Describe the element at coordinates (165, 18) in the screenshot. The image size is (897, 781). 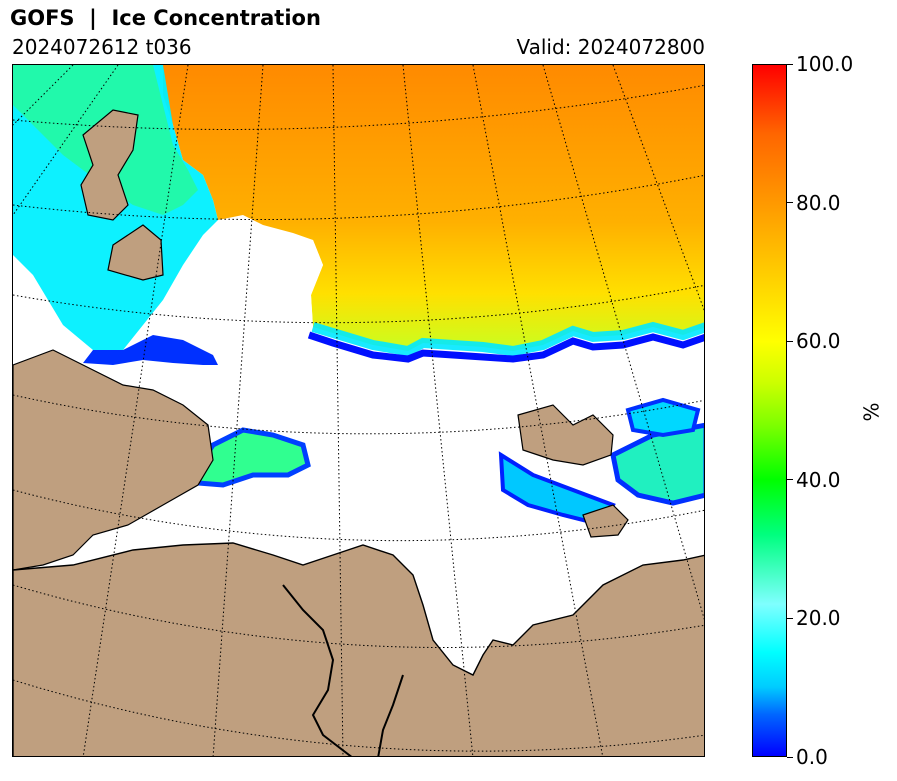
I see `map-title: GOFS | Ice Concentration` at that location.